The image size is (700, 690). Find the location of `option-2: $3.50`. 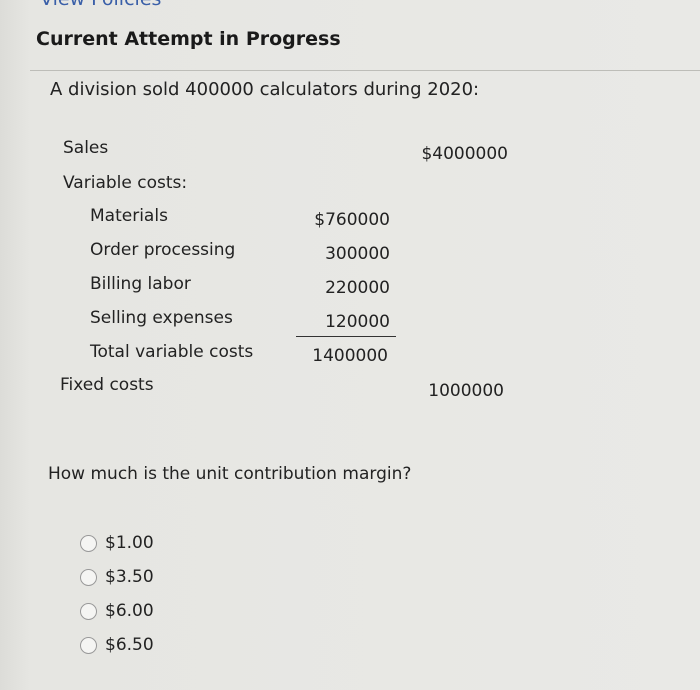

option-2: $3.50 is located at coordinates (117, 577).